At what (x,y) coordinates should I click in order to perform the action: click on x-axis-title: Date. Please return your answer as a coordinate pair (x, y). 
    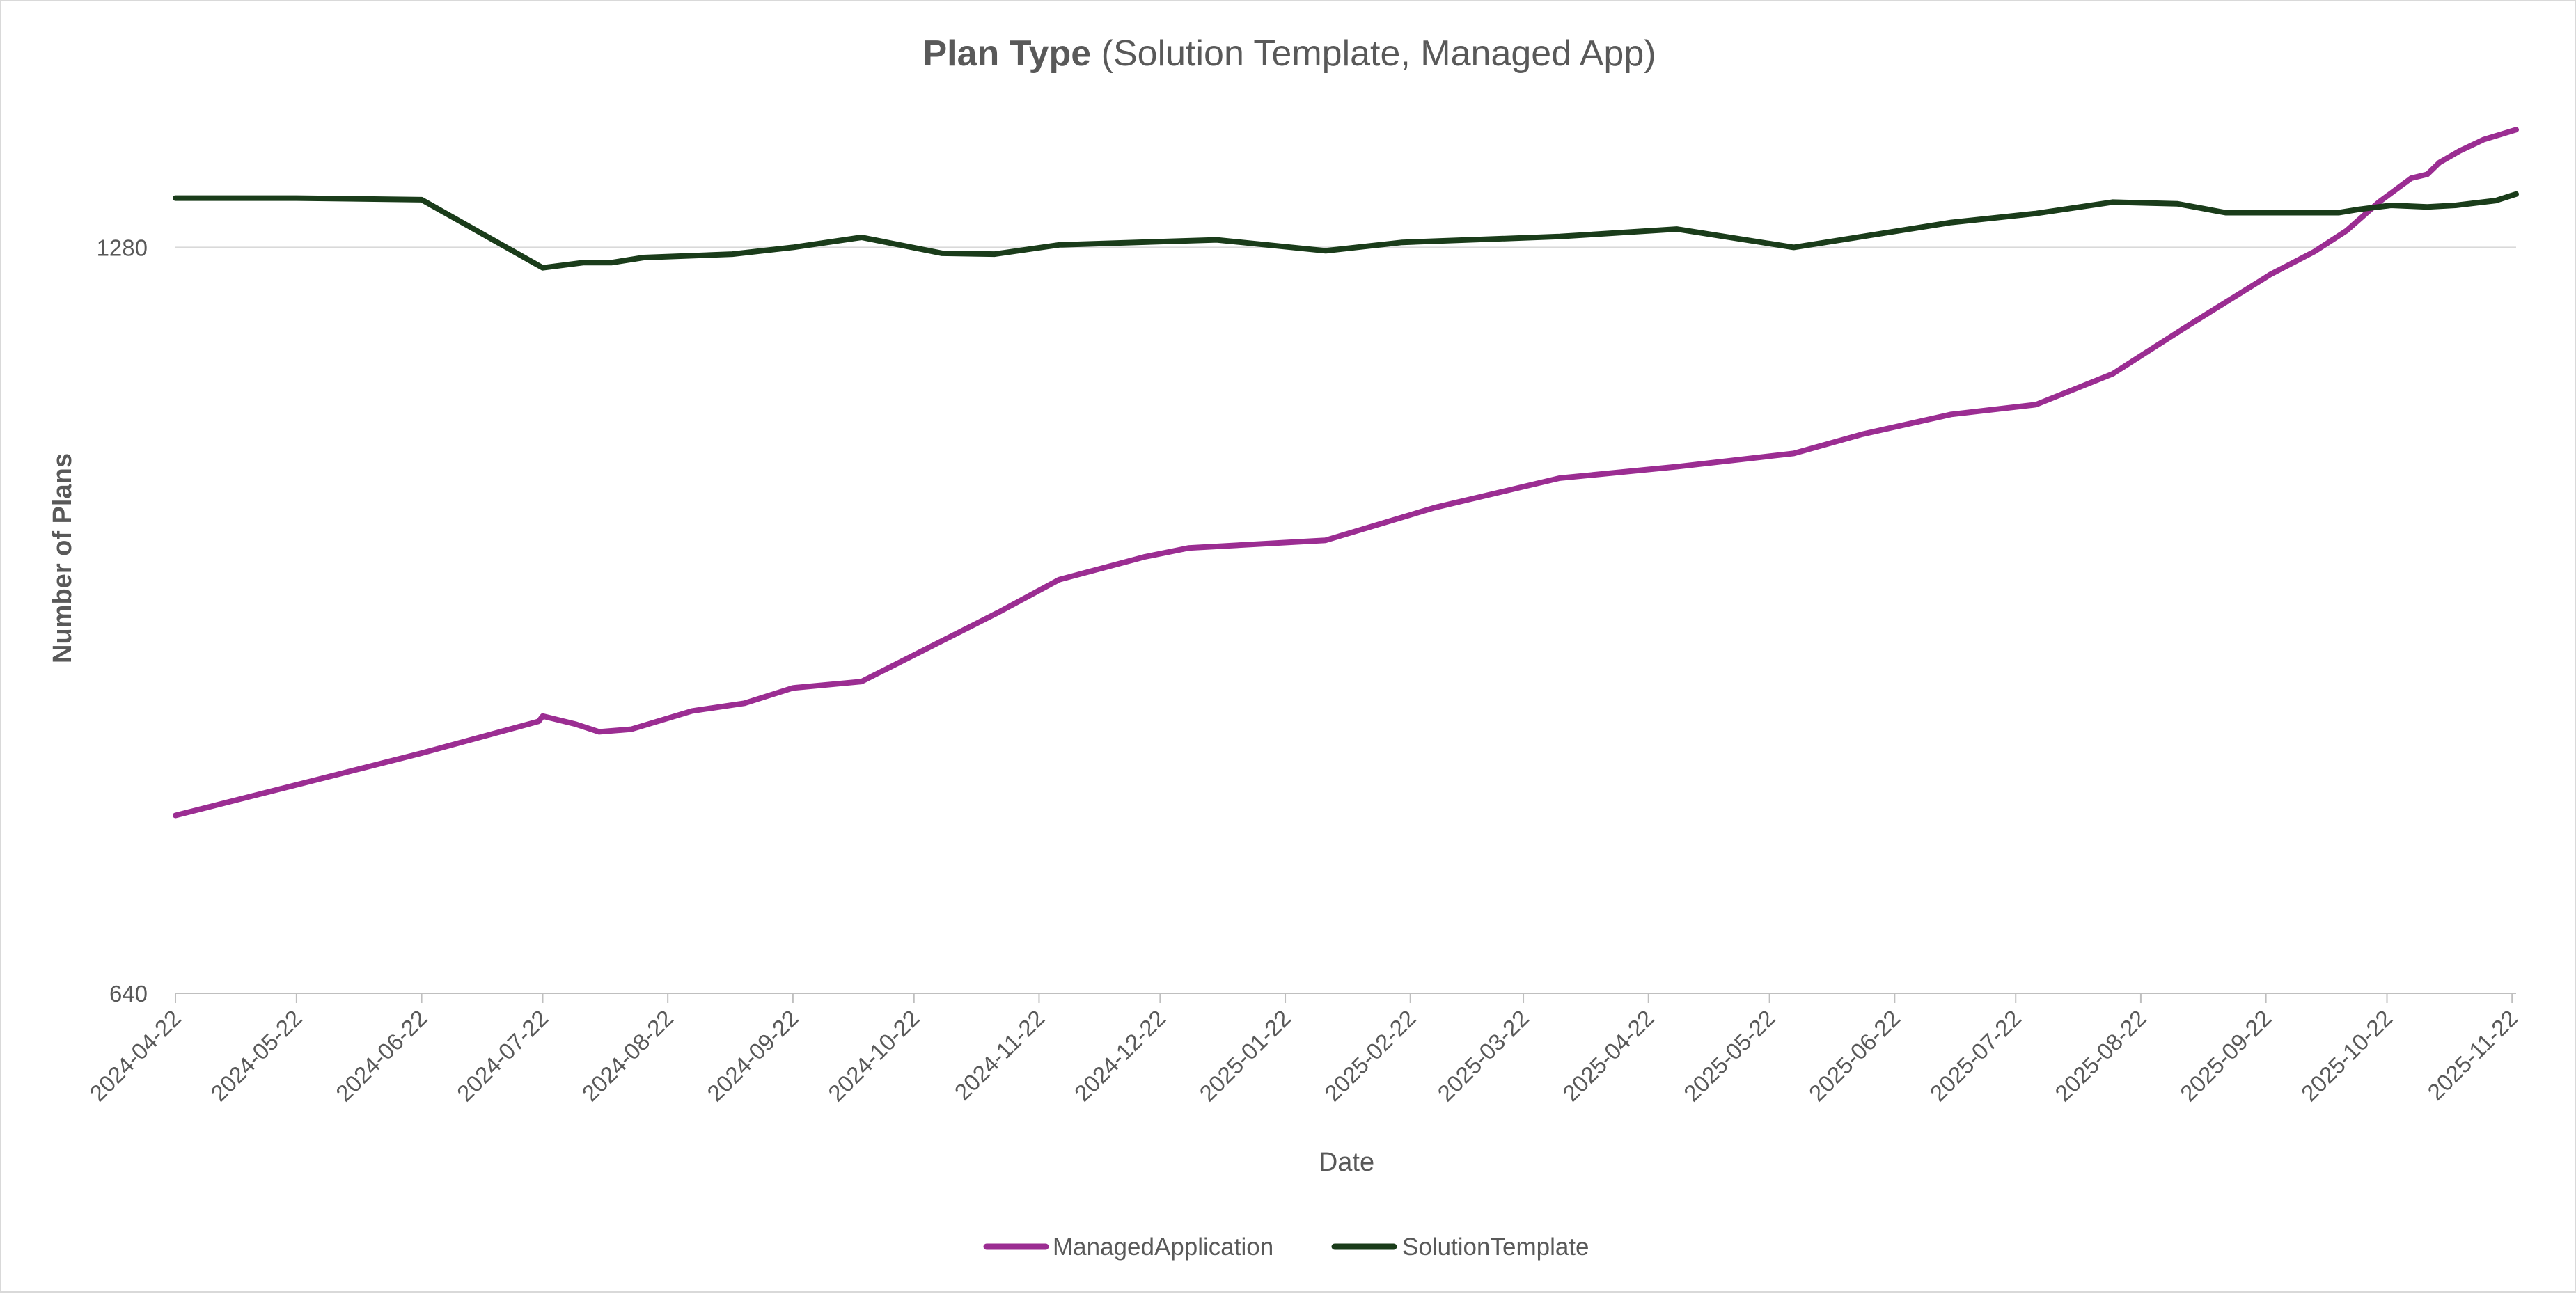
    Looking at the image, I should click on (1346, 1162).